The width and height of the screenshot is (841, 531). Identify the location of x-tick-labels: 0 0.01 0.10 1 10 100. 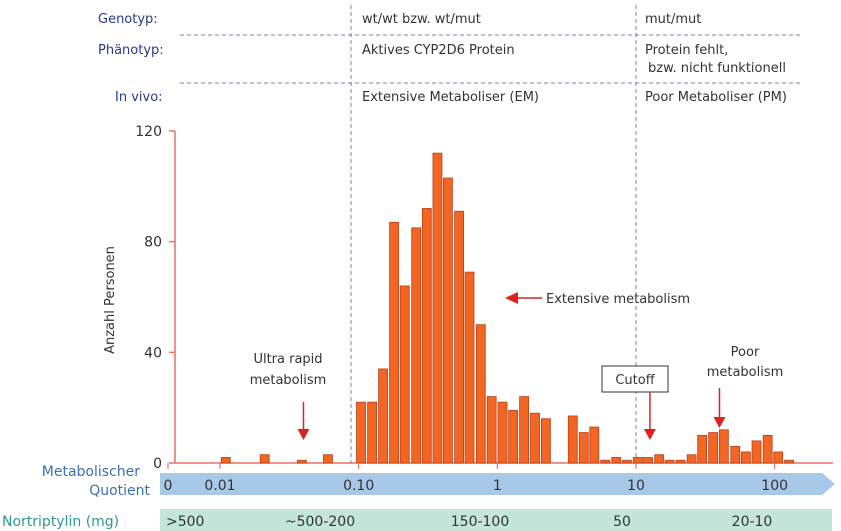
(476, 478).